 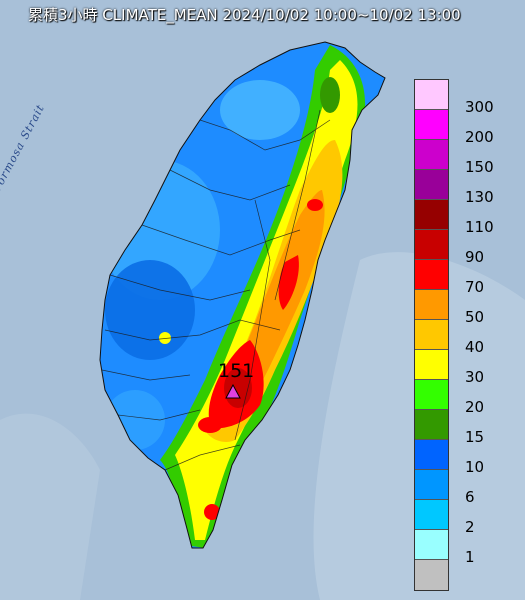 What do you see at coordinates (475, 347) in the screenshot?
I see `legend-label: 40` at bounding box center [475, 347].